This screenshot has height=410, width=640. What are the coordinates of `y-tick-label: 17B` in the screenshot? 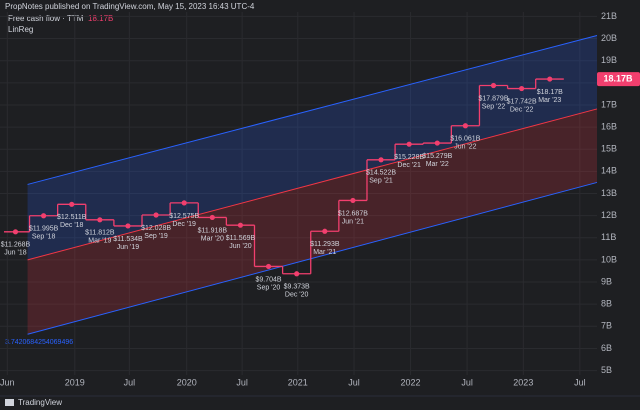 It's located at (609, 104).